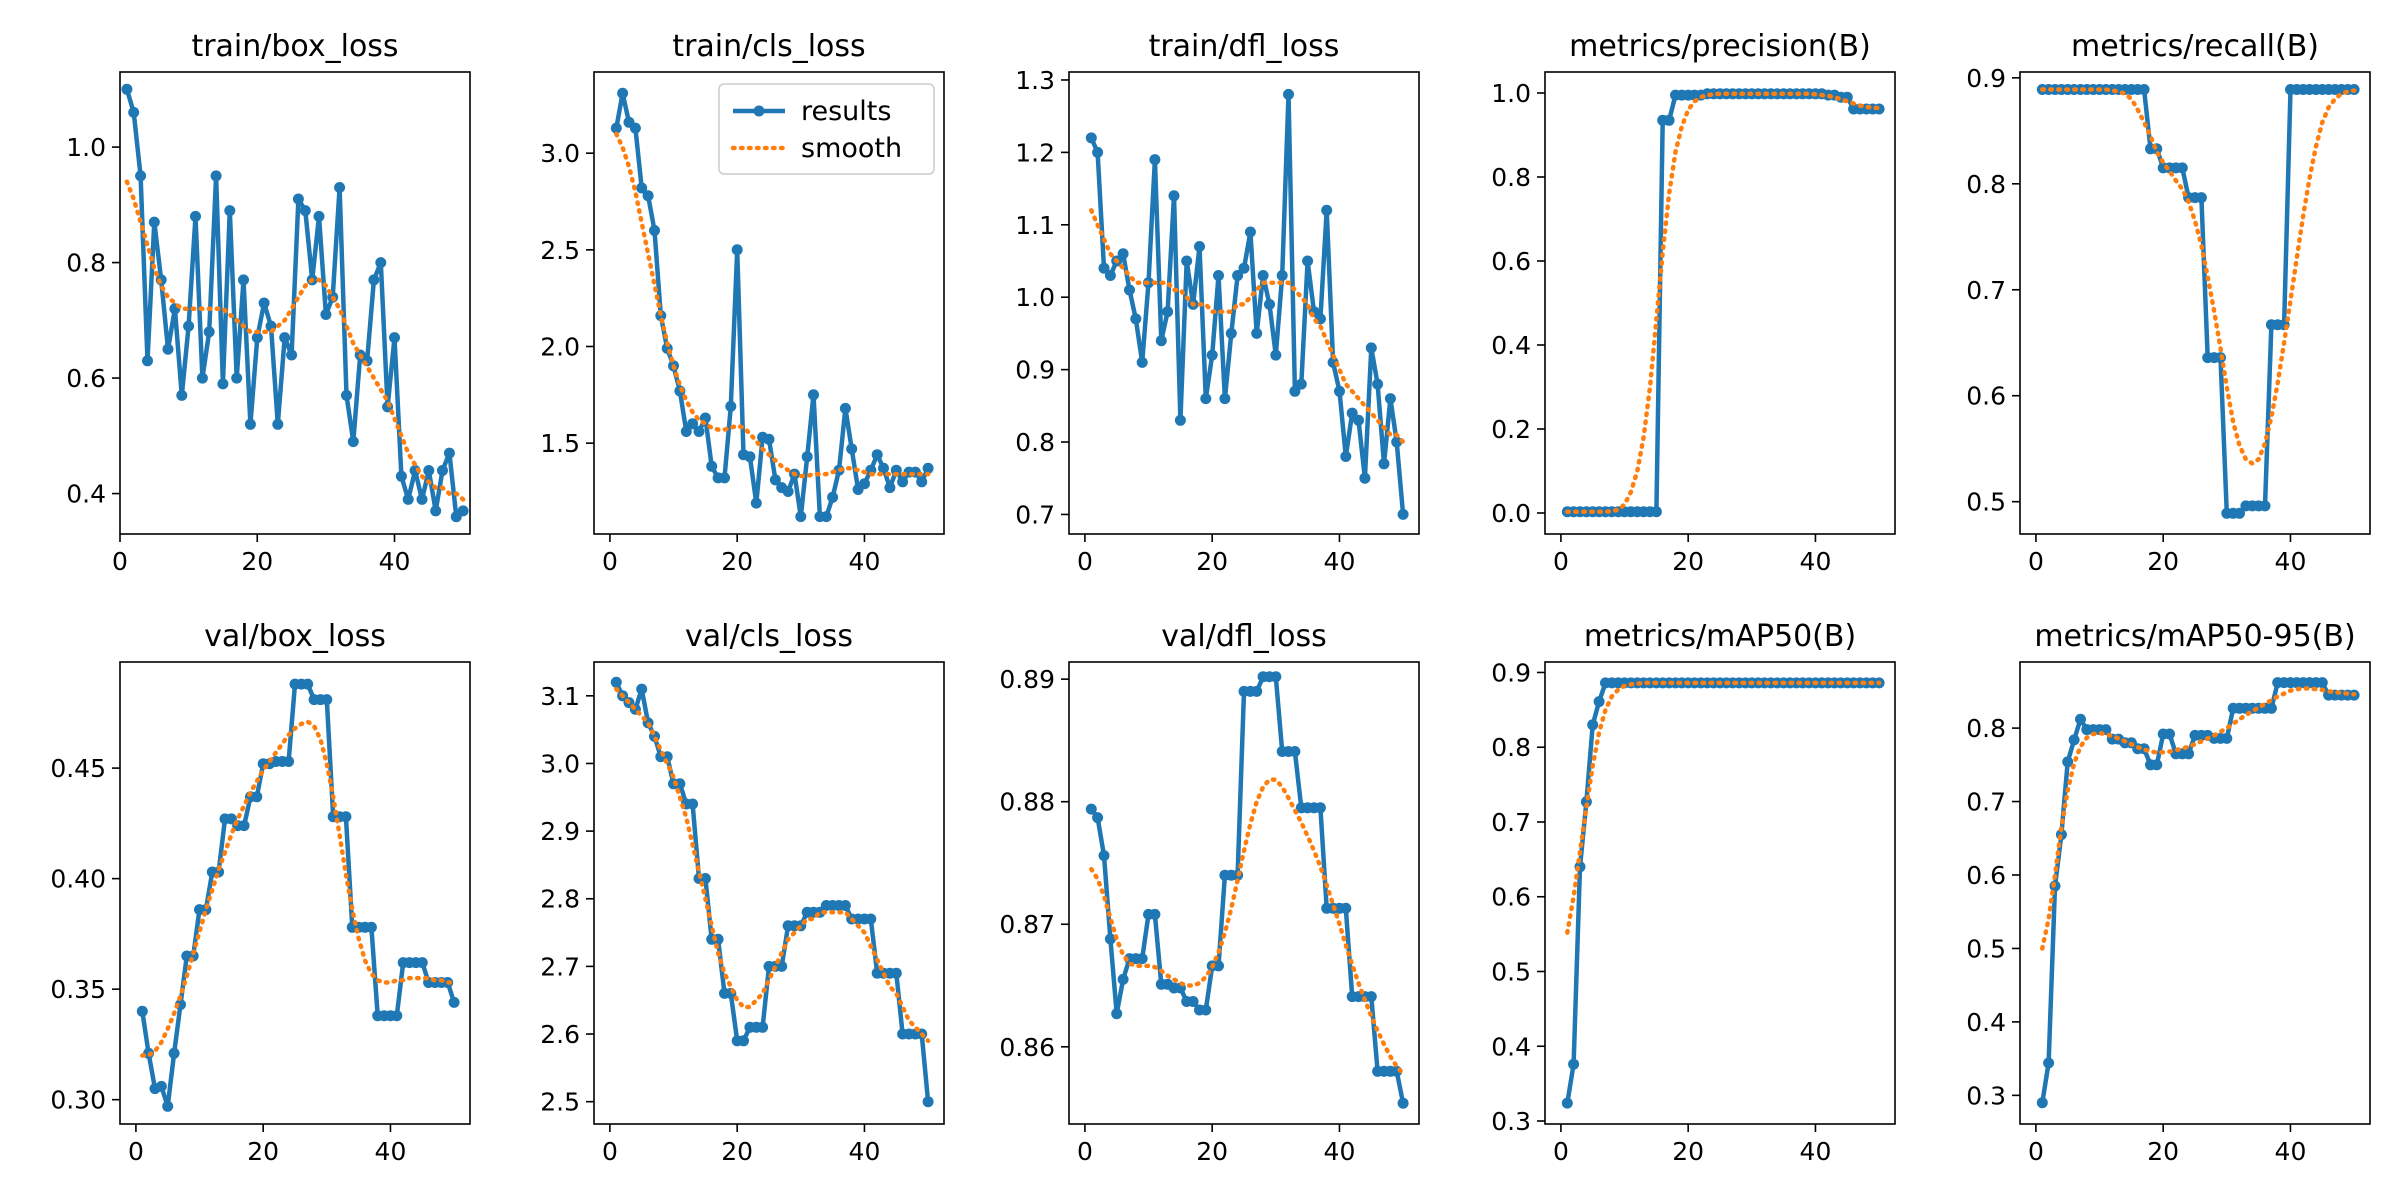  I want to click on y-tick-label: 0.8, so click(1511, 177).